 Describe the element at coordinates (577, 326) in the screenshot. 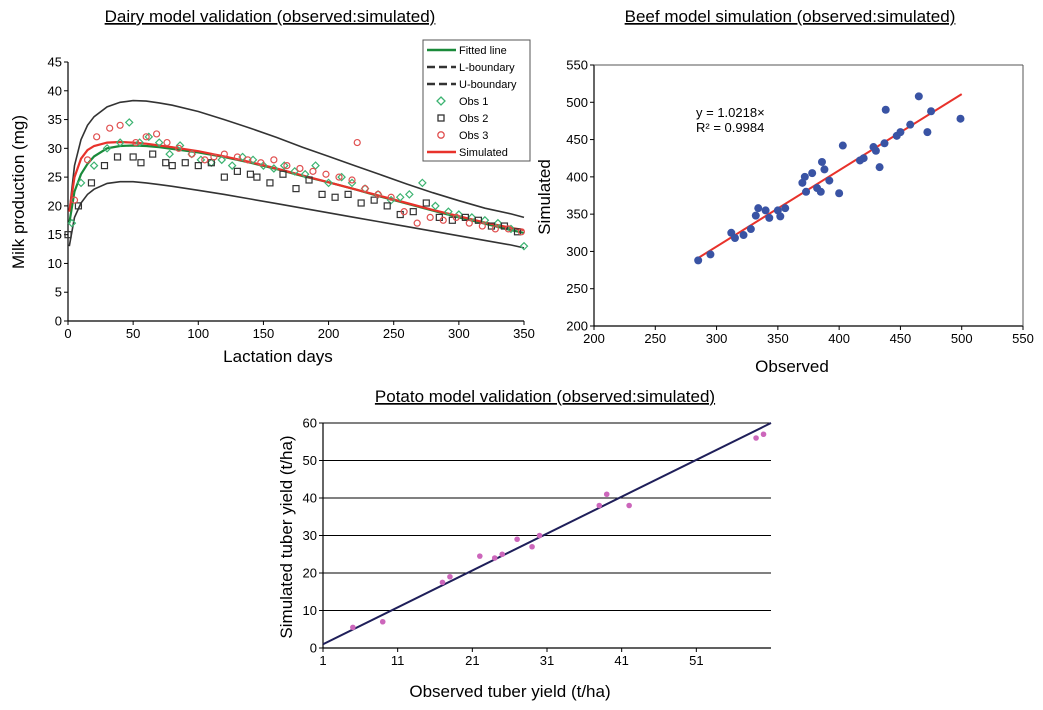

I see `beef-y-tick-label: 200` at that location.